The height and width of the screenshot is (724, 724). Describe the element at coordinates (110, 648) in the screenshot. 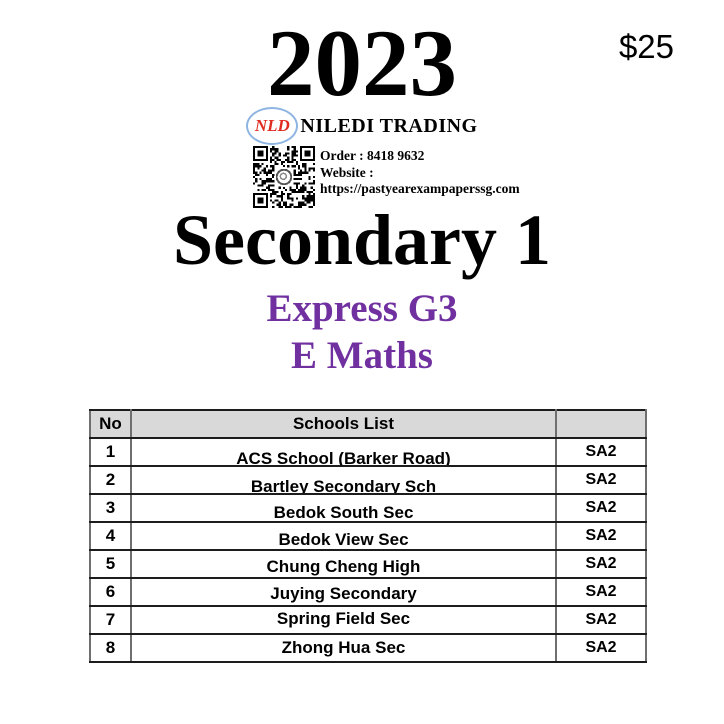

I see `row-number: 8` at that location.